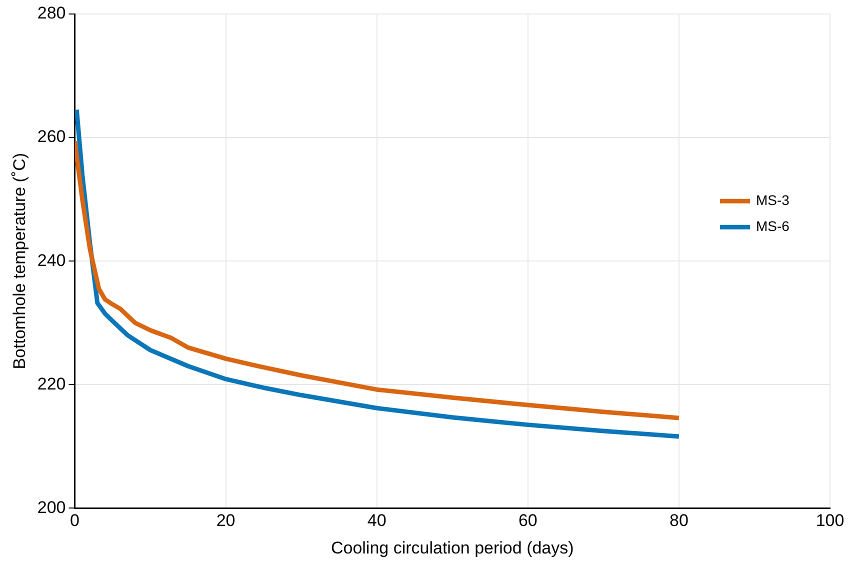  Describe the element at coordinates (75, 520) in the screenshot. I see `x-tick-label: 0` at that location.